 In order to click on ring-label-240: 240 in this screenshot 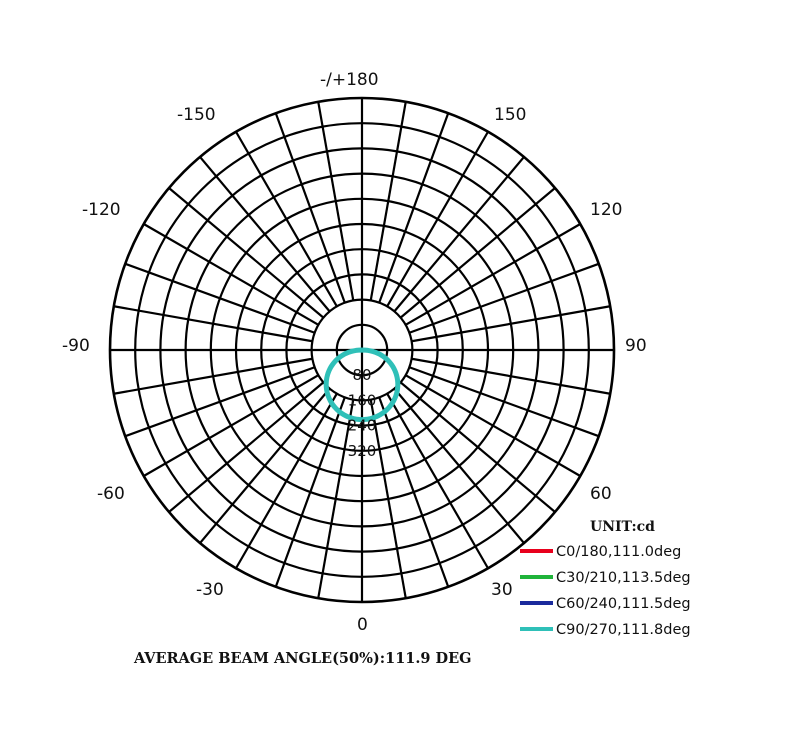, I will do `click(362, 426)`.